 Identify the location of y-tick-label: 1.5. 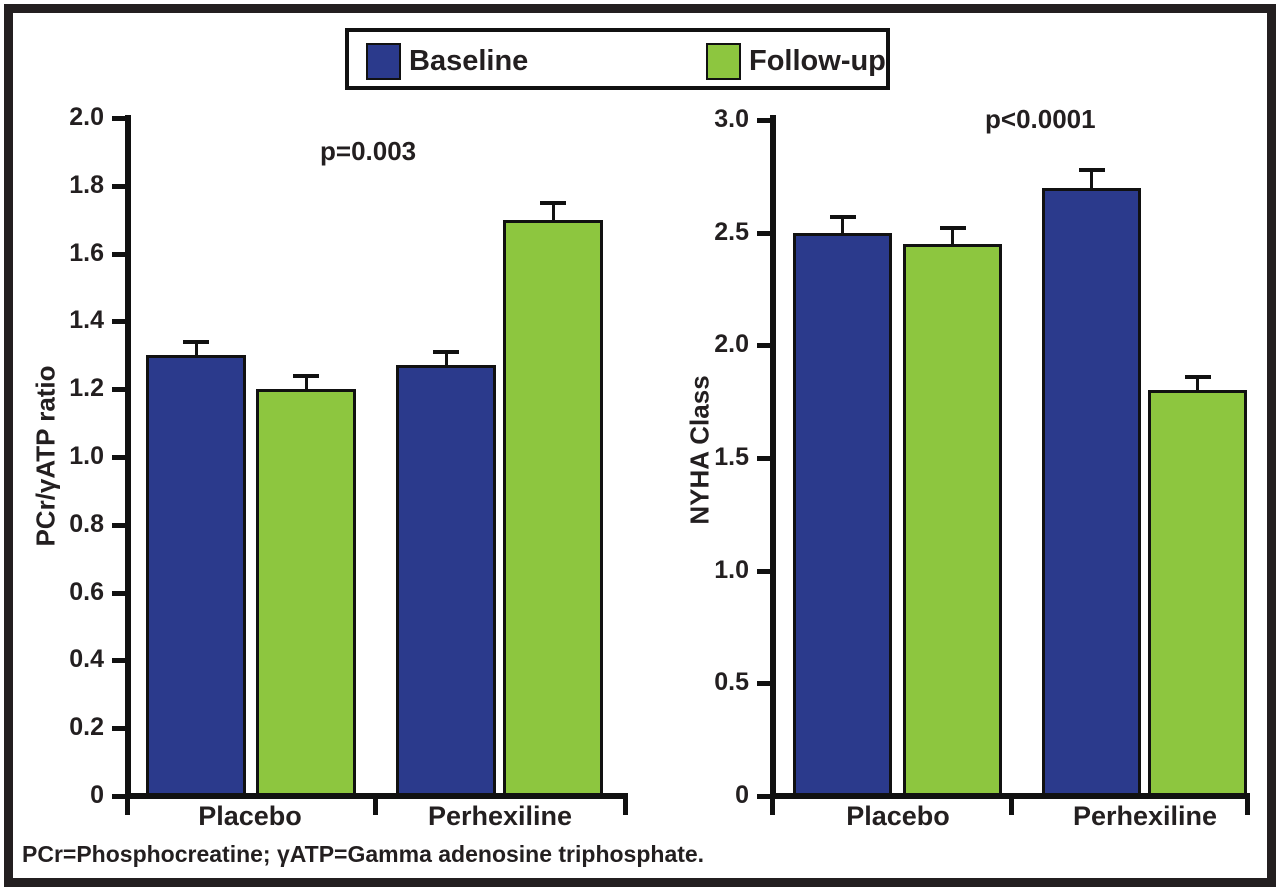
(731, 457).